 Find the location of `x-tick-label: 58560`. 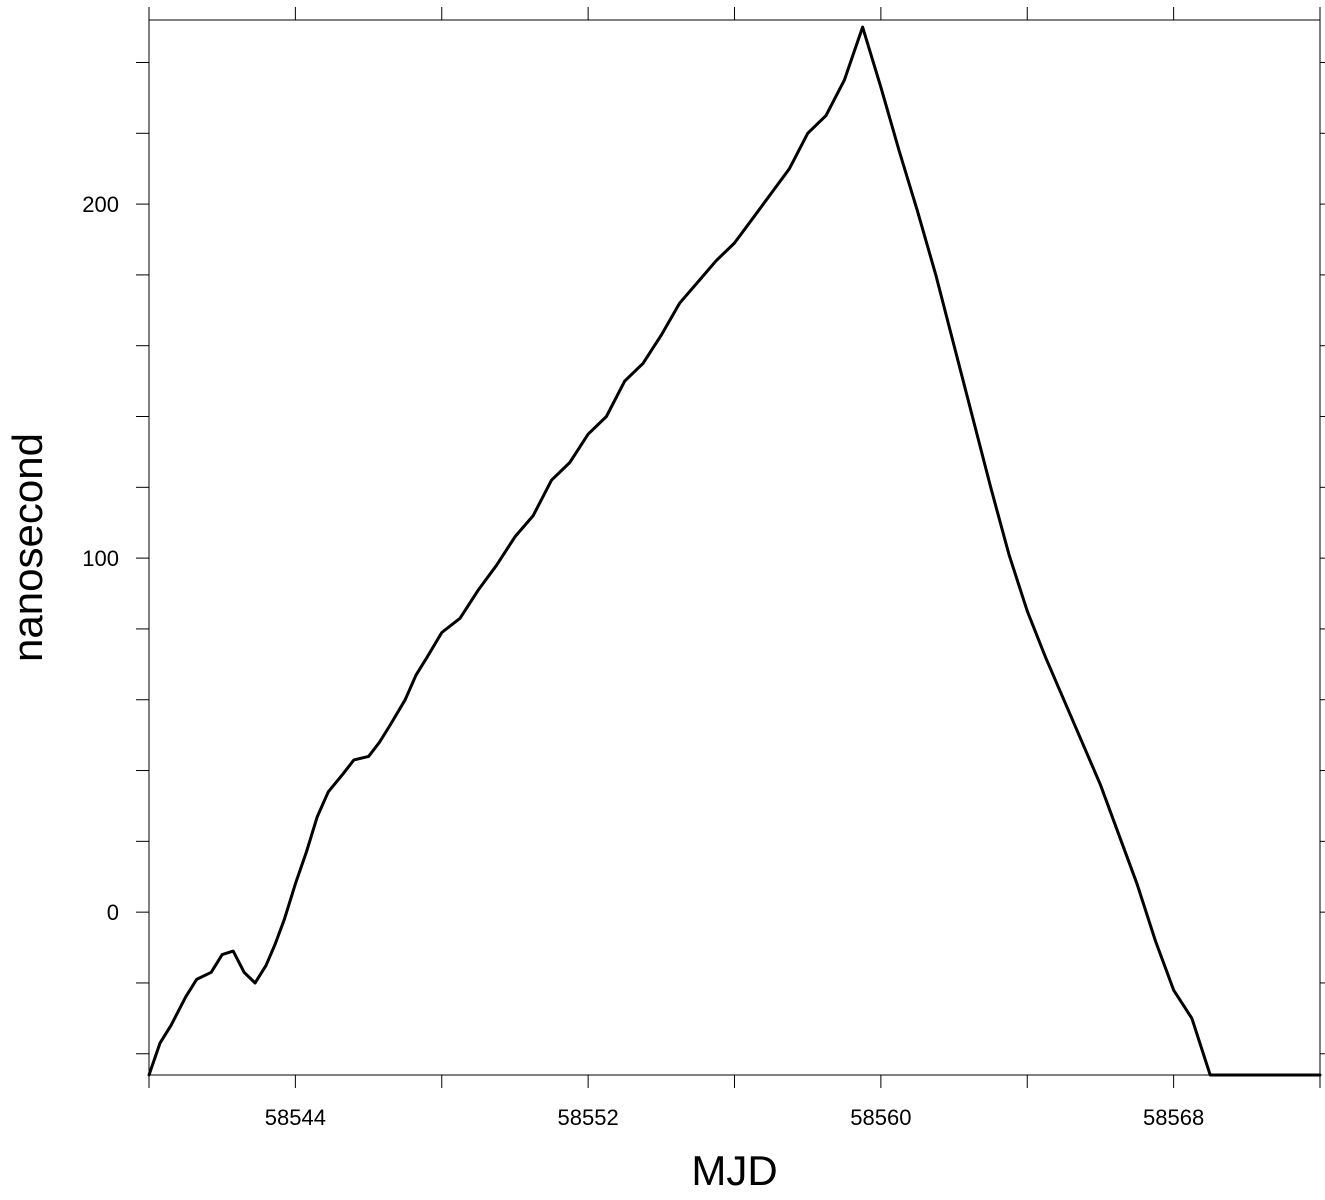

x-tick-label: 58560 is located at coordinates (880, 1117).